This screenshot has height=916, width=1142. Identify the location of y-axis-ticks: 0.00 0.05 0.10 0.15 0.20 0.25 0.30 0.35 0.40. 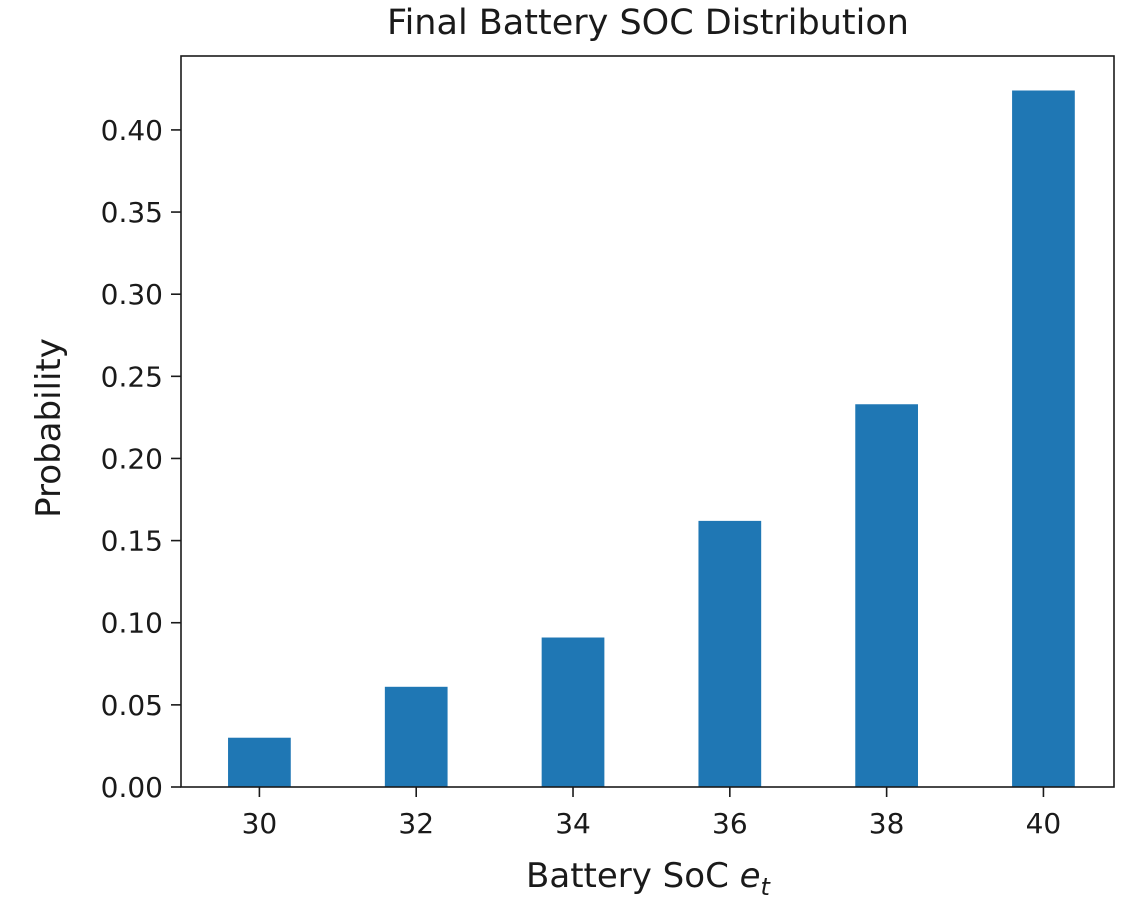
(141, 459).